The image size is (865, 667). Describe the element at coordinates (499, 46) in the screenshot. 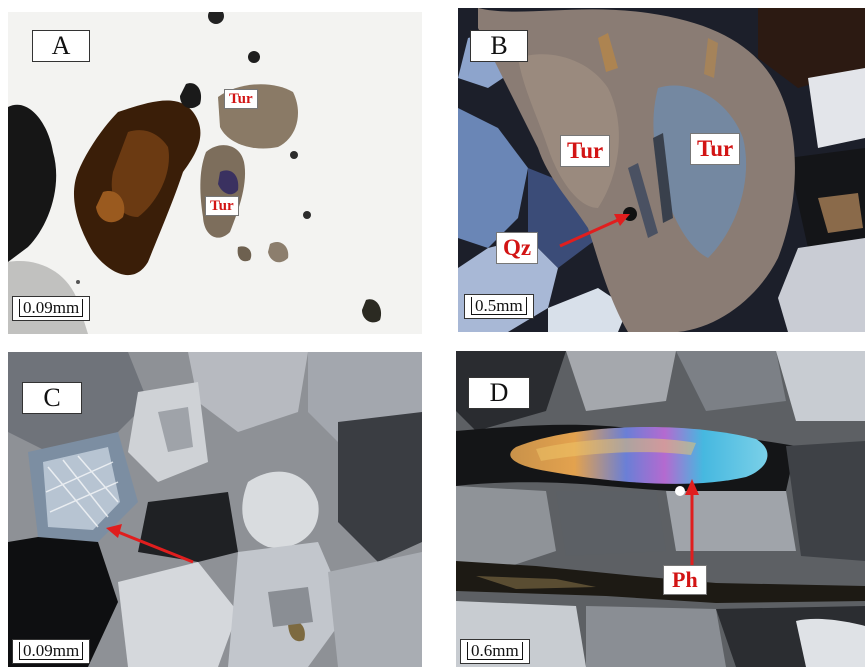

I see `panel-letter-b: B` at that location.